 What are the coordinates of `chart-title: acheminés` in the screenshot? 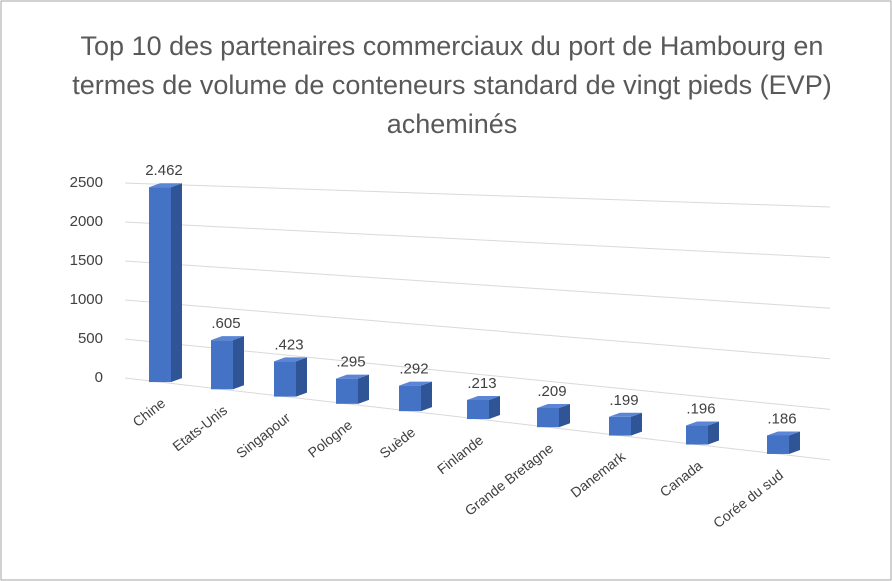 It's located at (452, 124).